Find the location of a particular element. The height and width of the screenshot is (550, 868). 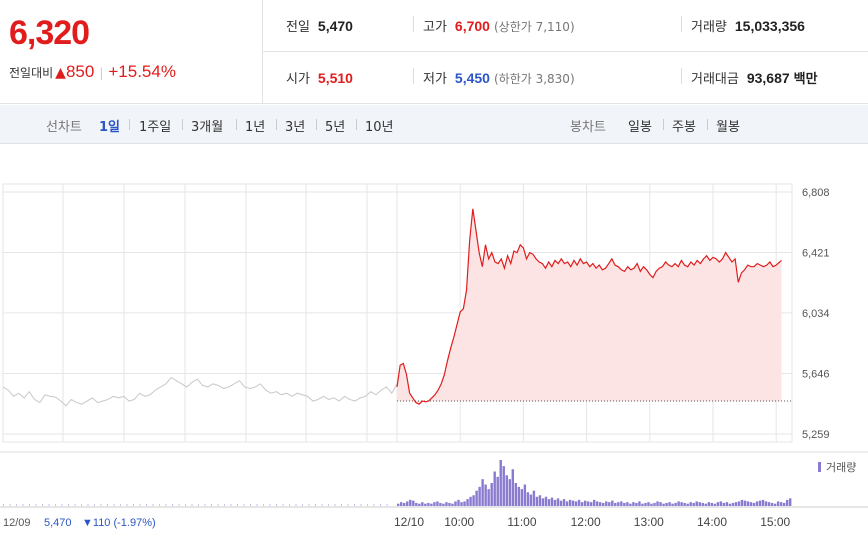

period-tab-10y: 10년 is located at coordinates (379, 127).